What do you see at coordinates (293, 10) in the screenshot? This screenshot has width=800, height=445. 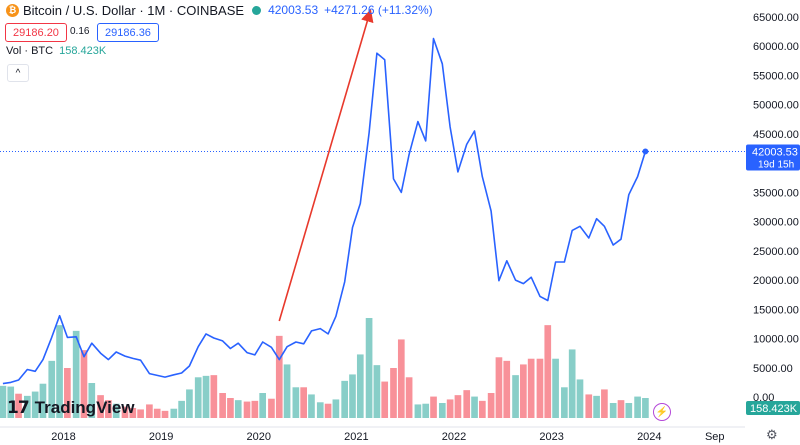 I see `last-price-text: 42003.53` at bounding box center [293, 10].